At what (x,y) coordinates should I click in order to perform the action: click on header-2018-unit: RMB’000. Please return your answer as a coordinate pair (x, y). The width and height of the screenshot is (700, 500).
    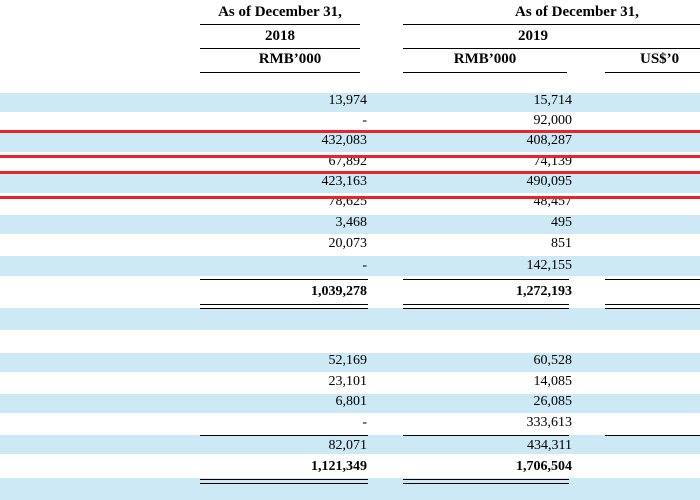
    Looking at the image, I should click on (290, 59).